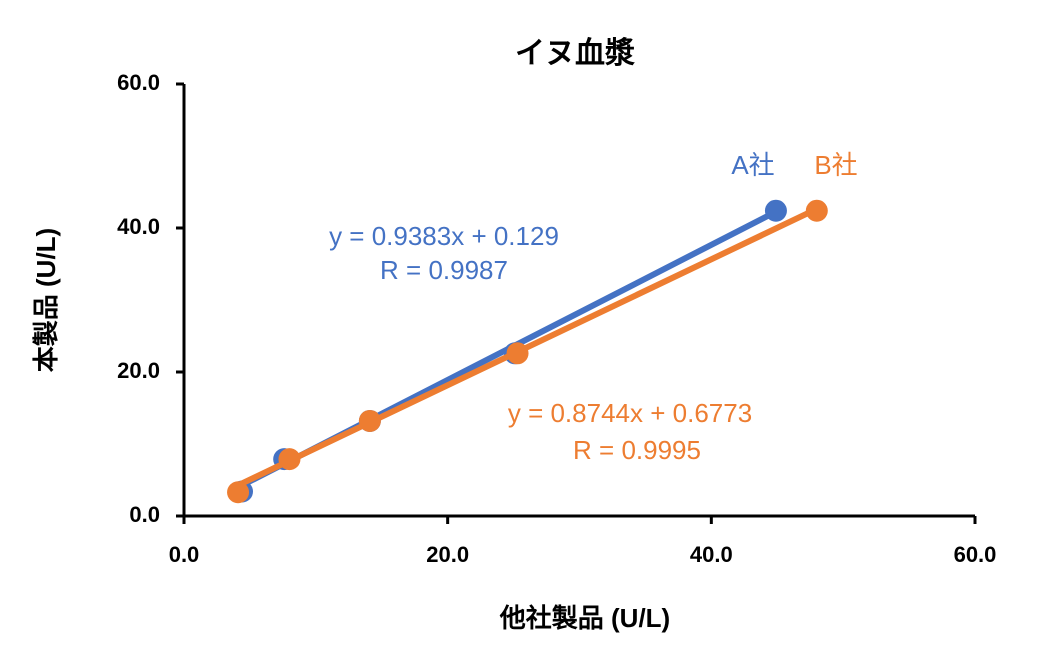  What do you see at coordinates (46, 300) in the screenshot?
I see `y-axis-label: 本製品 (U/L)` at bounding box center [46, 300].